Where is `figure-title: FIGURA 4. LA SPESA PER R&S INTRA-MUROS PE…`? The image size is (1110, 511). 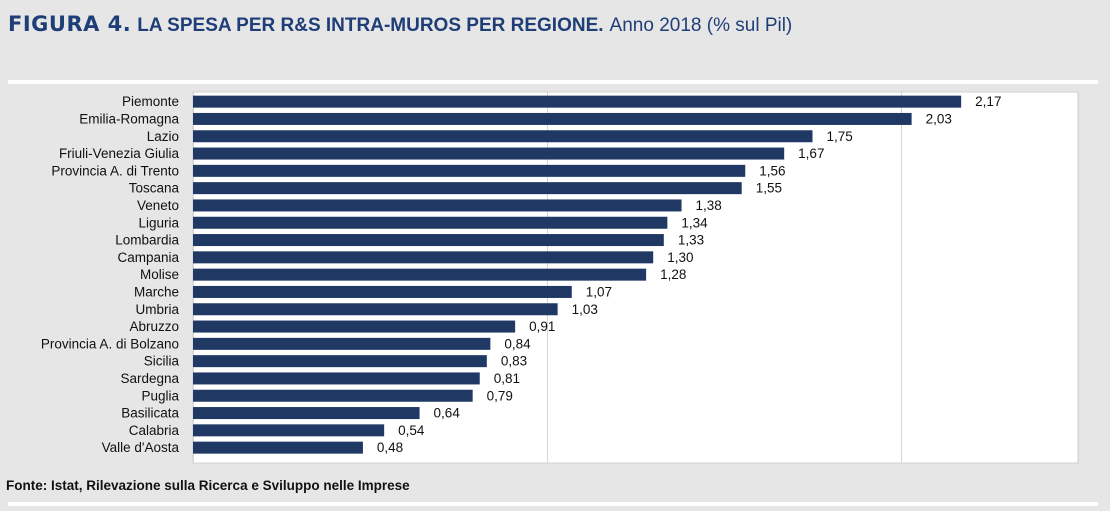
figure-title: FIGURA 4. LA SPESA PER R&S INTRA-MUROS PE… is located at coordinates (400, 28).